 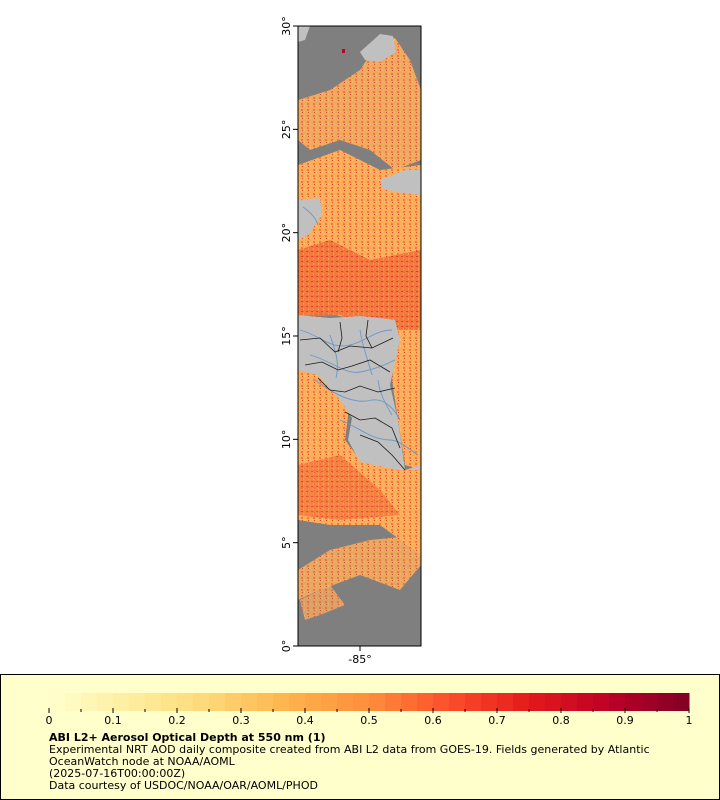 I want to click on colorbar-tick-label: 1, so click(x=689, y=720).